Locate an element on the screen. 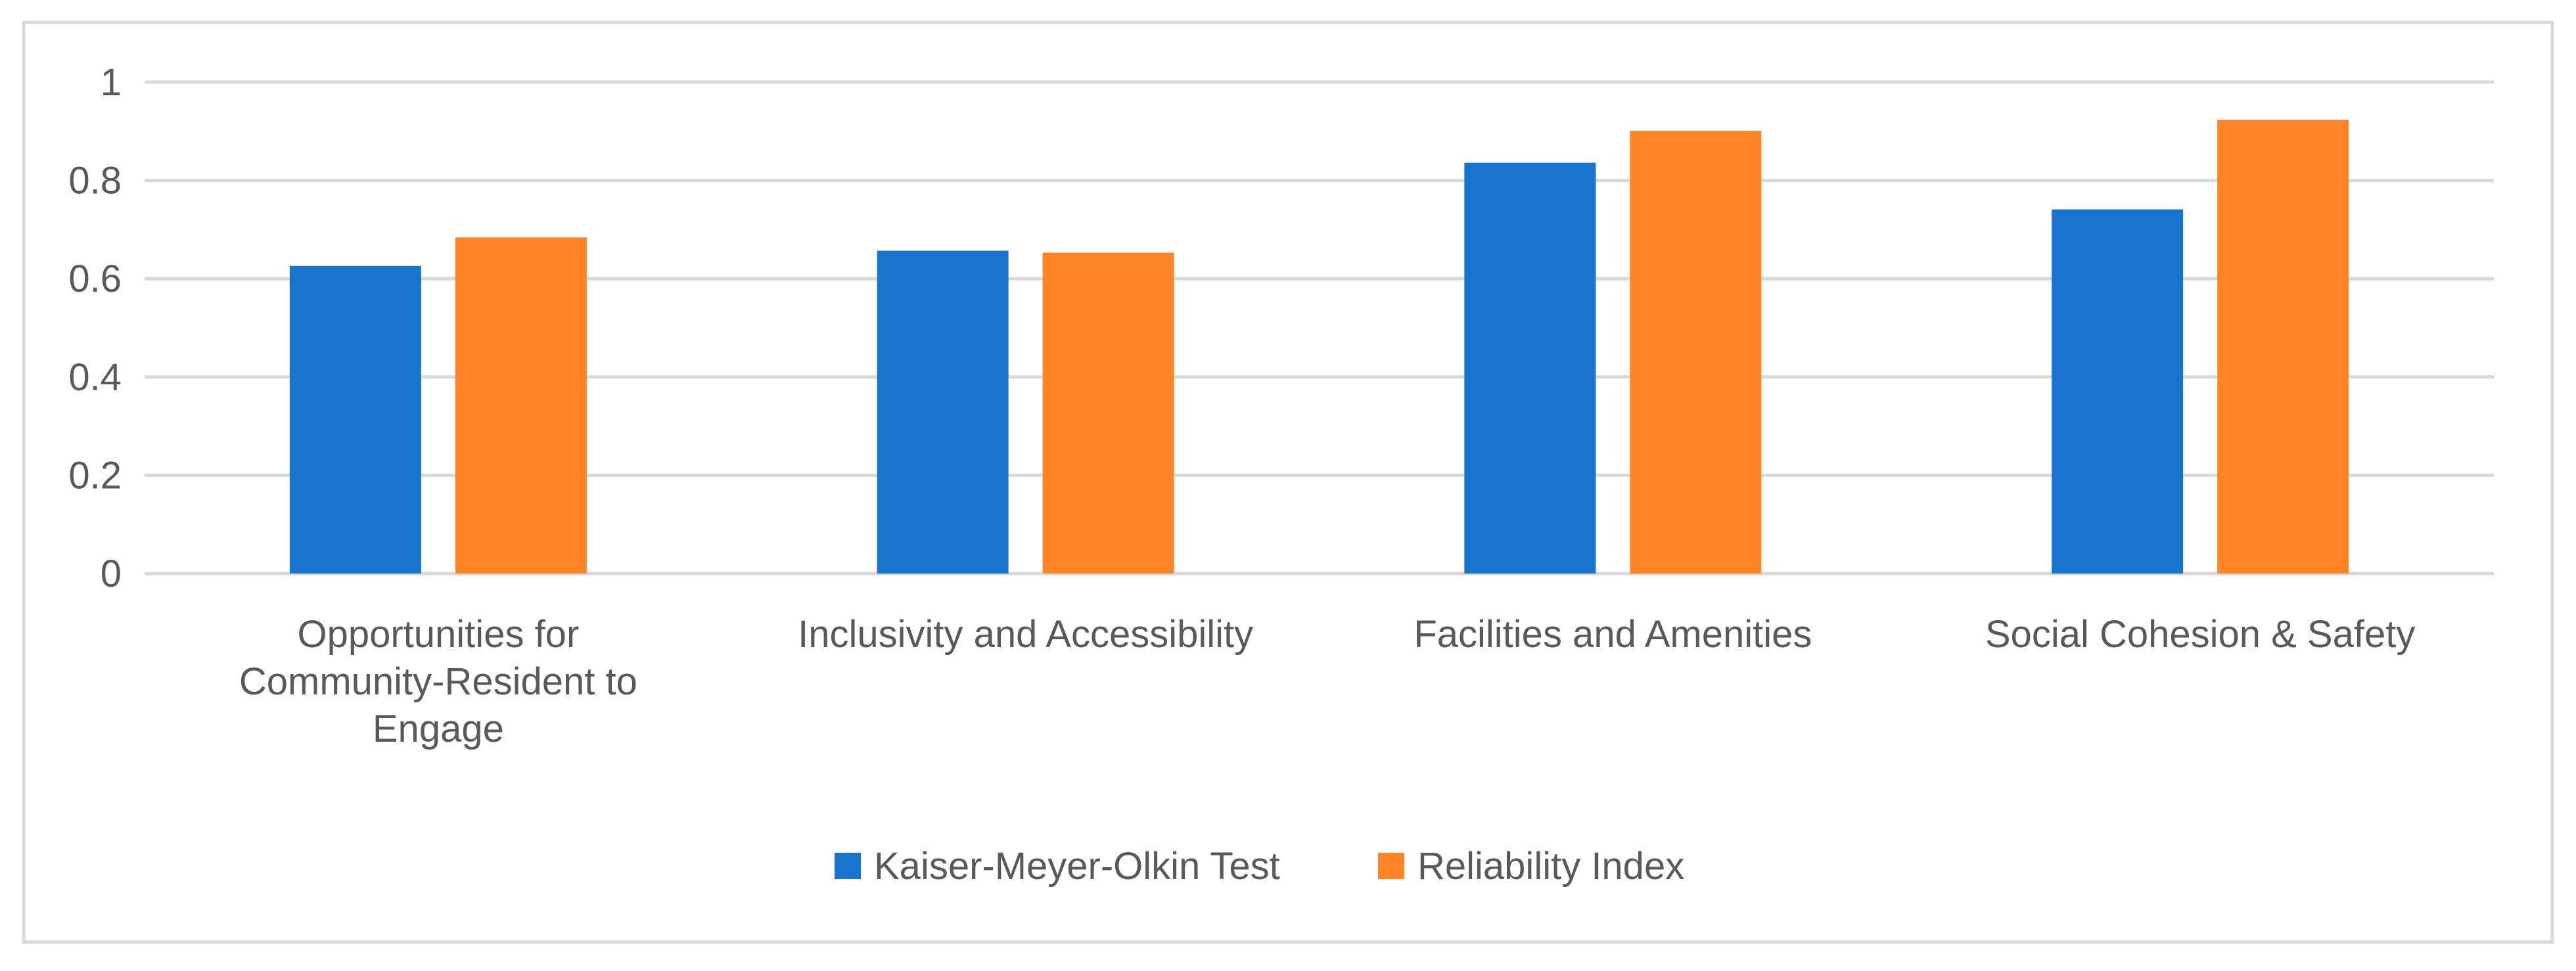  y-tick-label: 0.6 is located at coordinates (95, 279).